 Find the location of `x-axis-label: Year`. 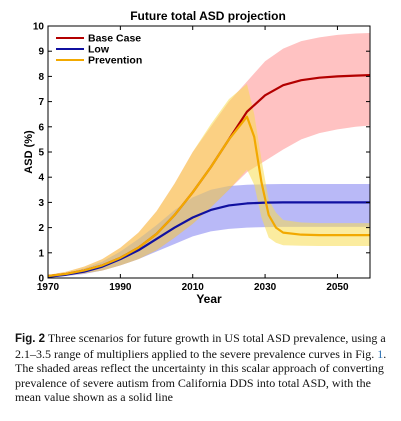

x-axis-label: Year is located at coordinates (209, 299).